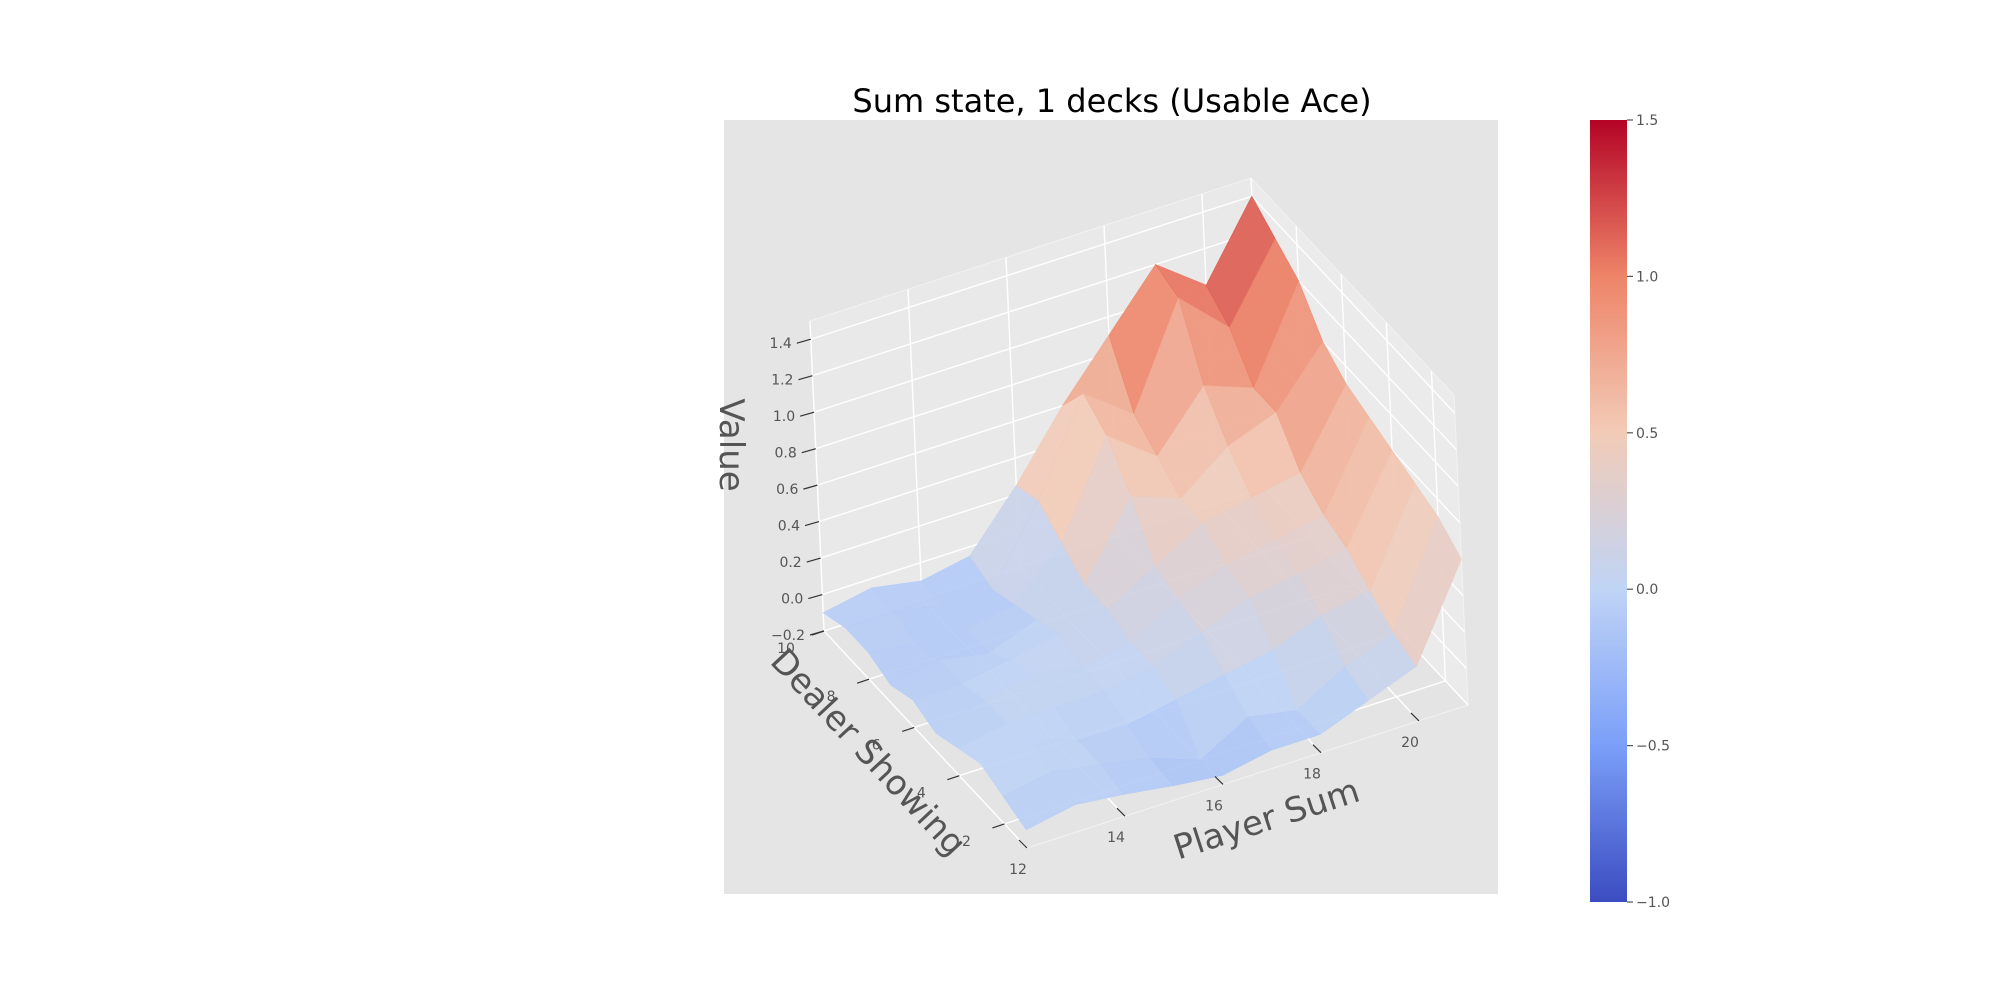 This screenshot has width=2000, height=1000. I want to click on x-tick-label: 18, so click(1312, 775).